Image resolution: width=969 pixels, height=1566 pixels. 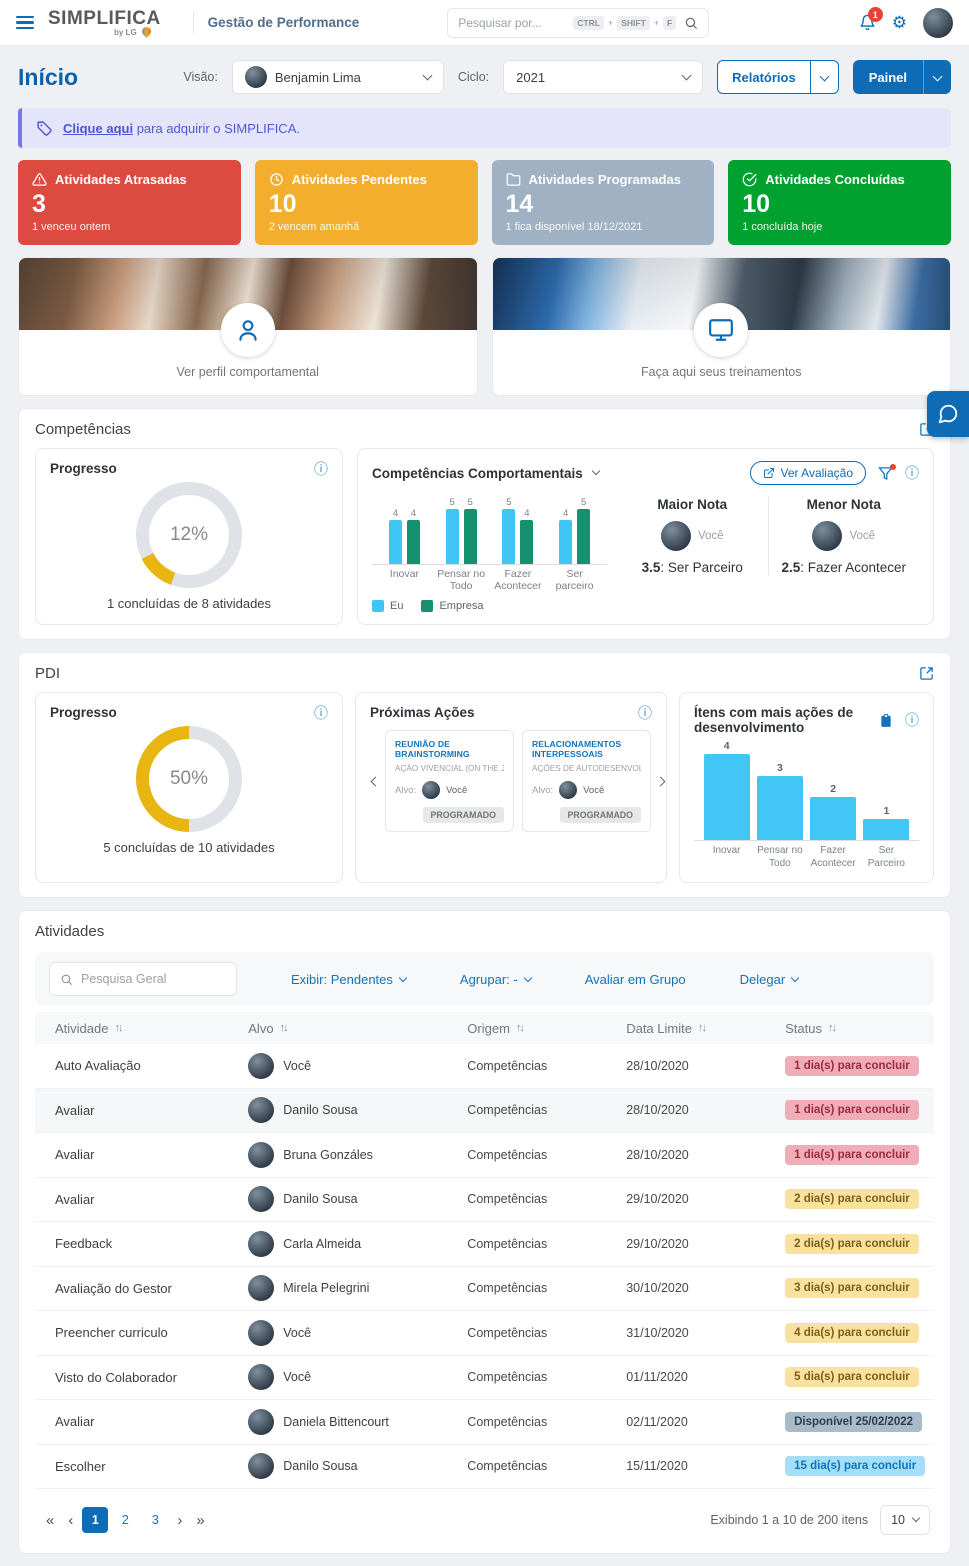 I want to click on notifications-button: 1, so click(x=871, y=19).